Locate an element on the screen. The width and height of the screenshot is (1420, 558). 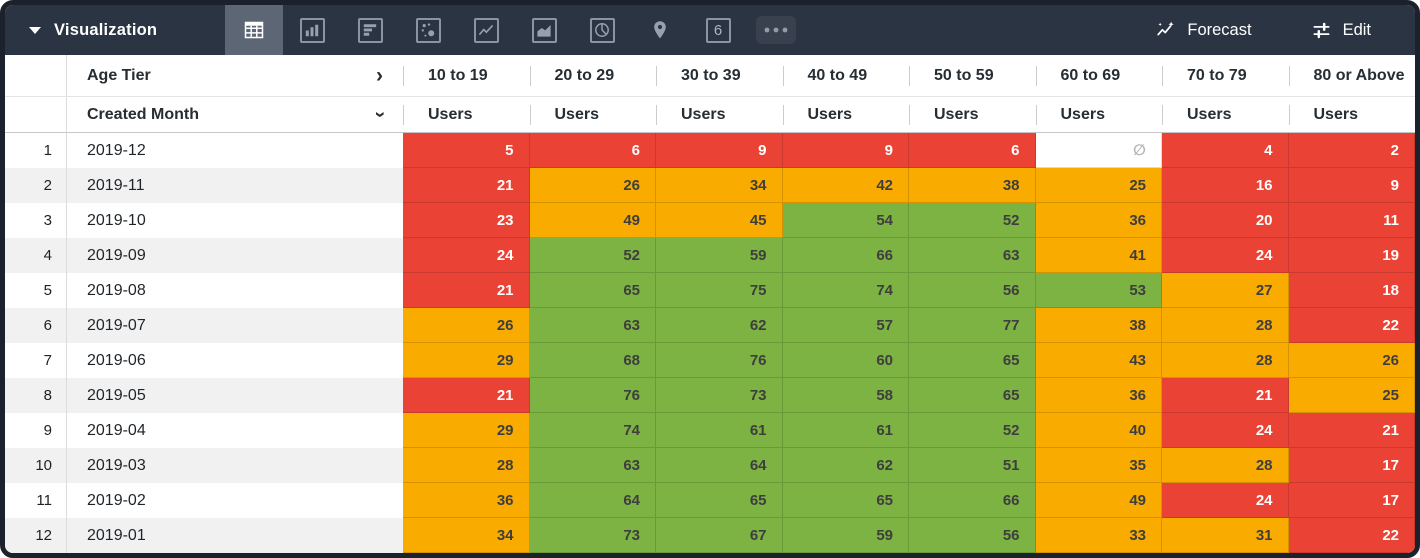
value-cell: 19 is located at coordinates (1351, 255).